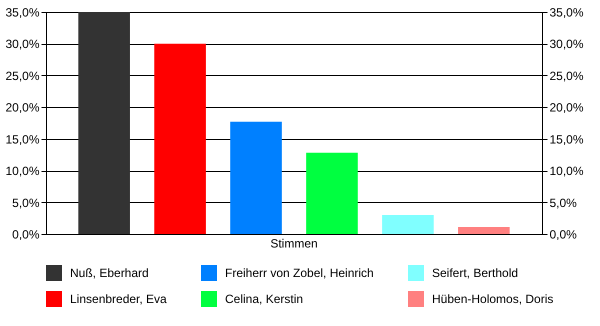  I want to click on text: 25,0%, so click(567, 75).